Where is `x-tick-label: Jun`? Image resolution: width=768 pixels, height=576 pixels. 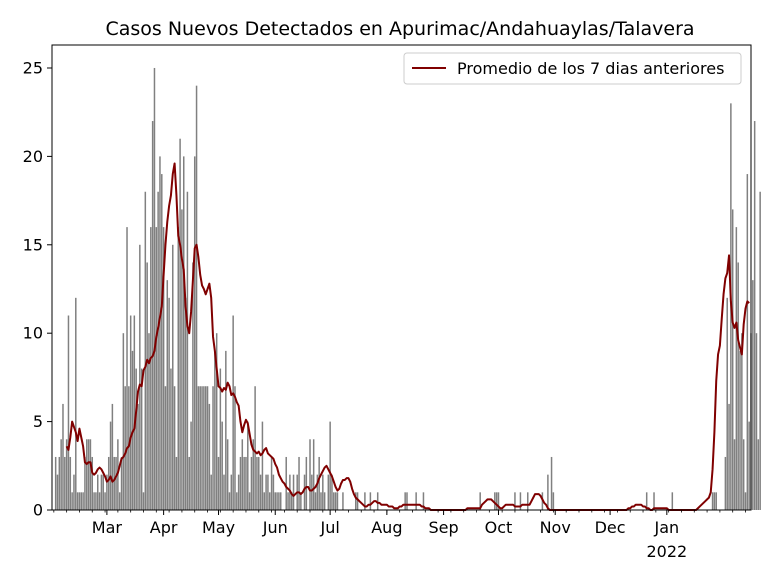 x-tick-label: Jun is located at coordinates (275, 527).